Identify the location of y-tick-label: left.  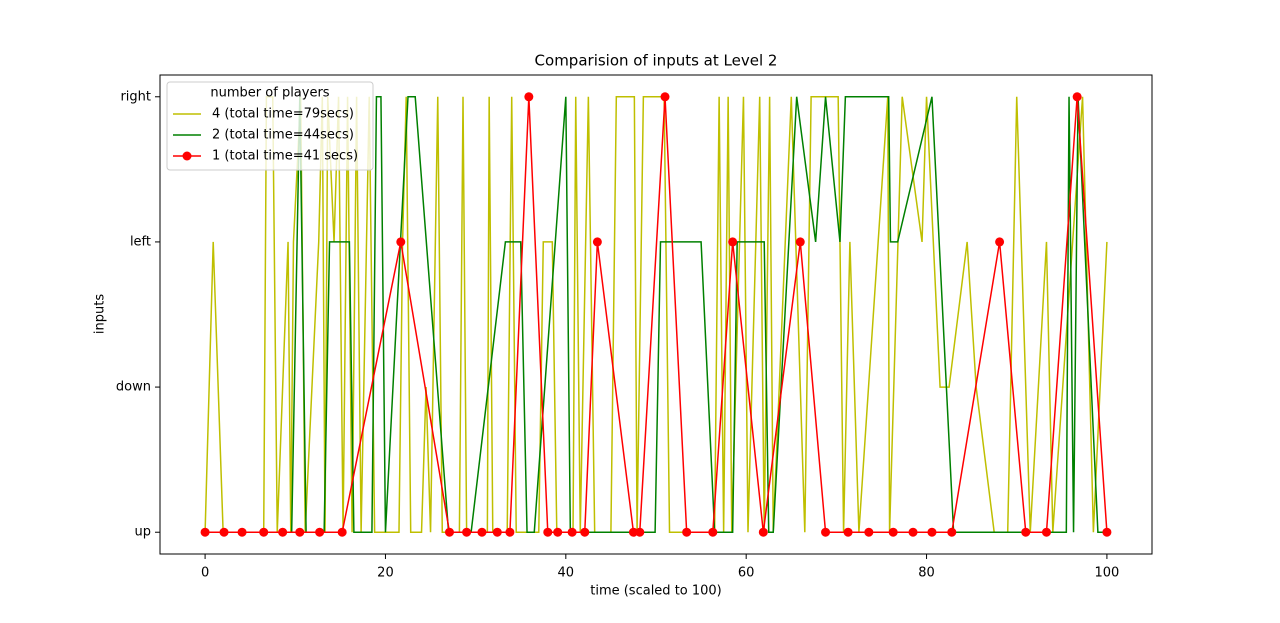
(140, 241).